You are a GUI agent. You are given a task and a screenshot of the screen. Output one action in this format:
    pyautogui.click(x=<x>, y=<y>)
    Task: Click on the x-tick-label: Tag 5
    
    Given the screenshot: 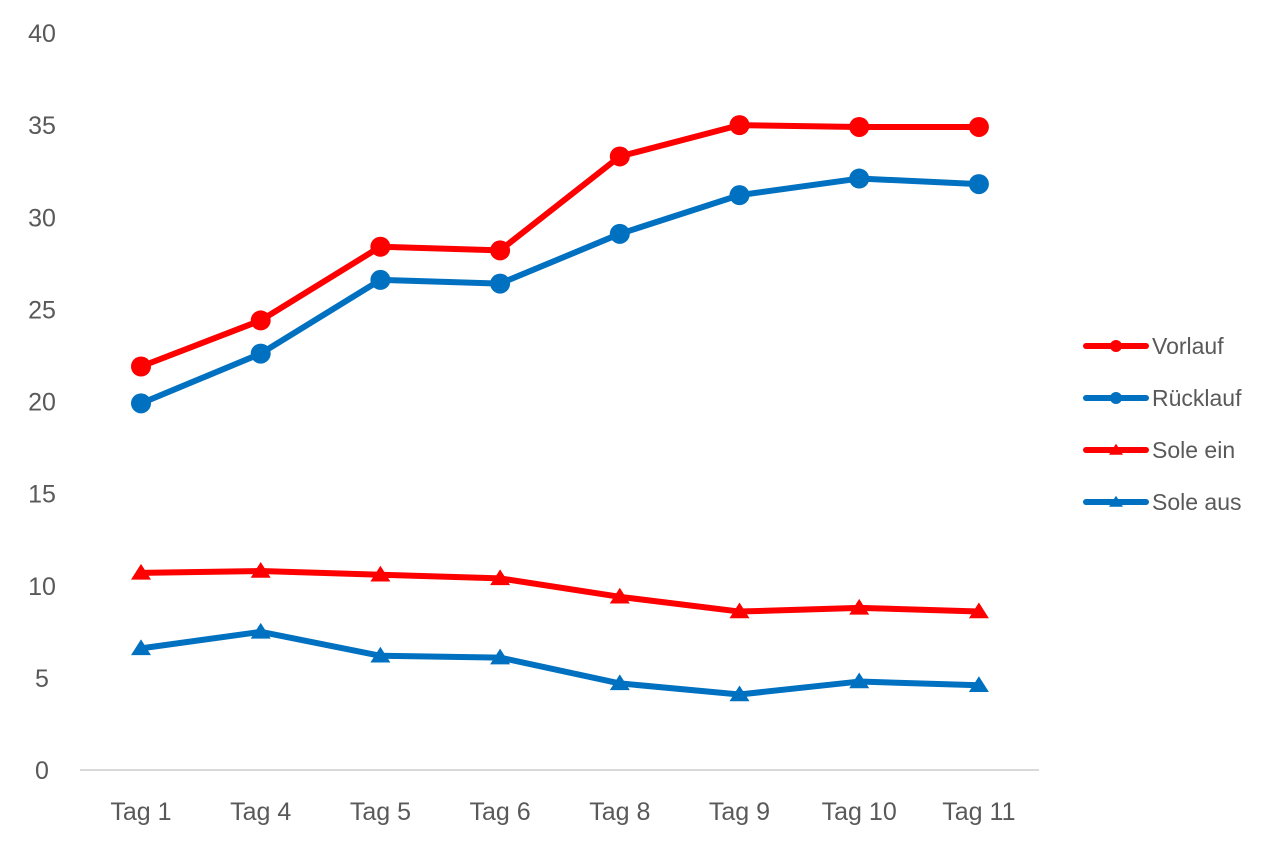 What is the action you would take?
    pyautogui.click(x=380, y=812)
    